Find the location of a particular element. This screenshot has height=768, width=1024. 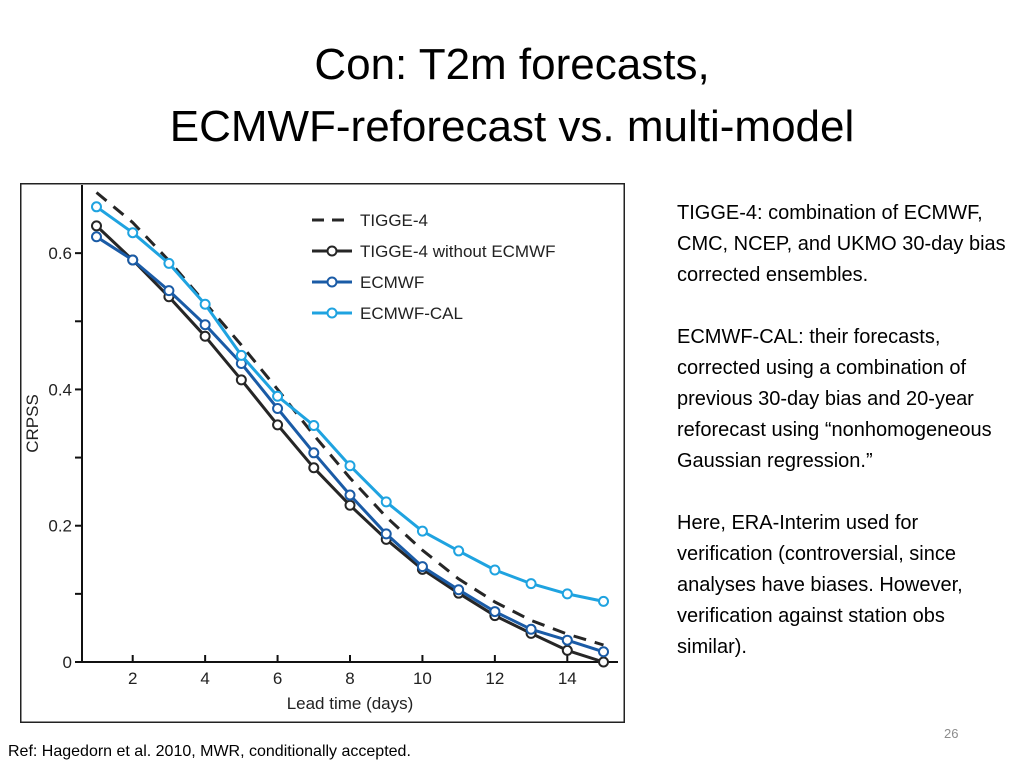

legend-marker-ecmwf-cal is located at coordinates (332, 313).